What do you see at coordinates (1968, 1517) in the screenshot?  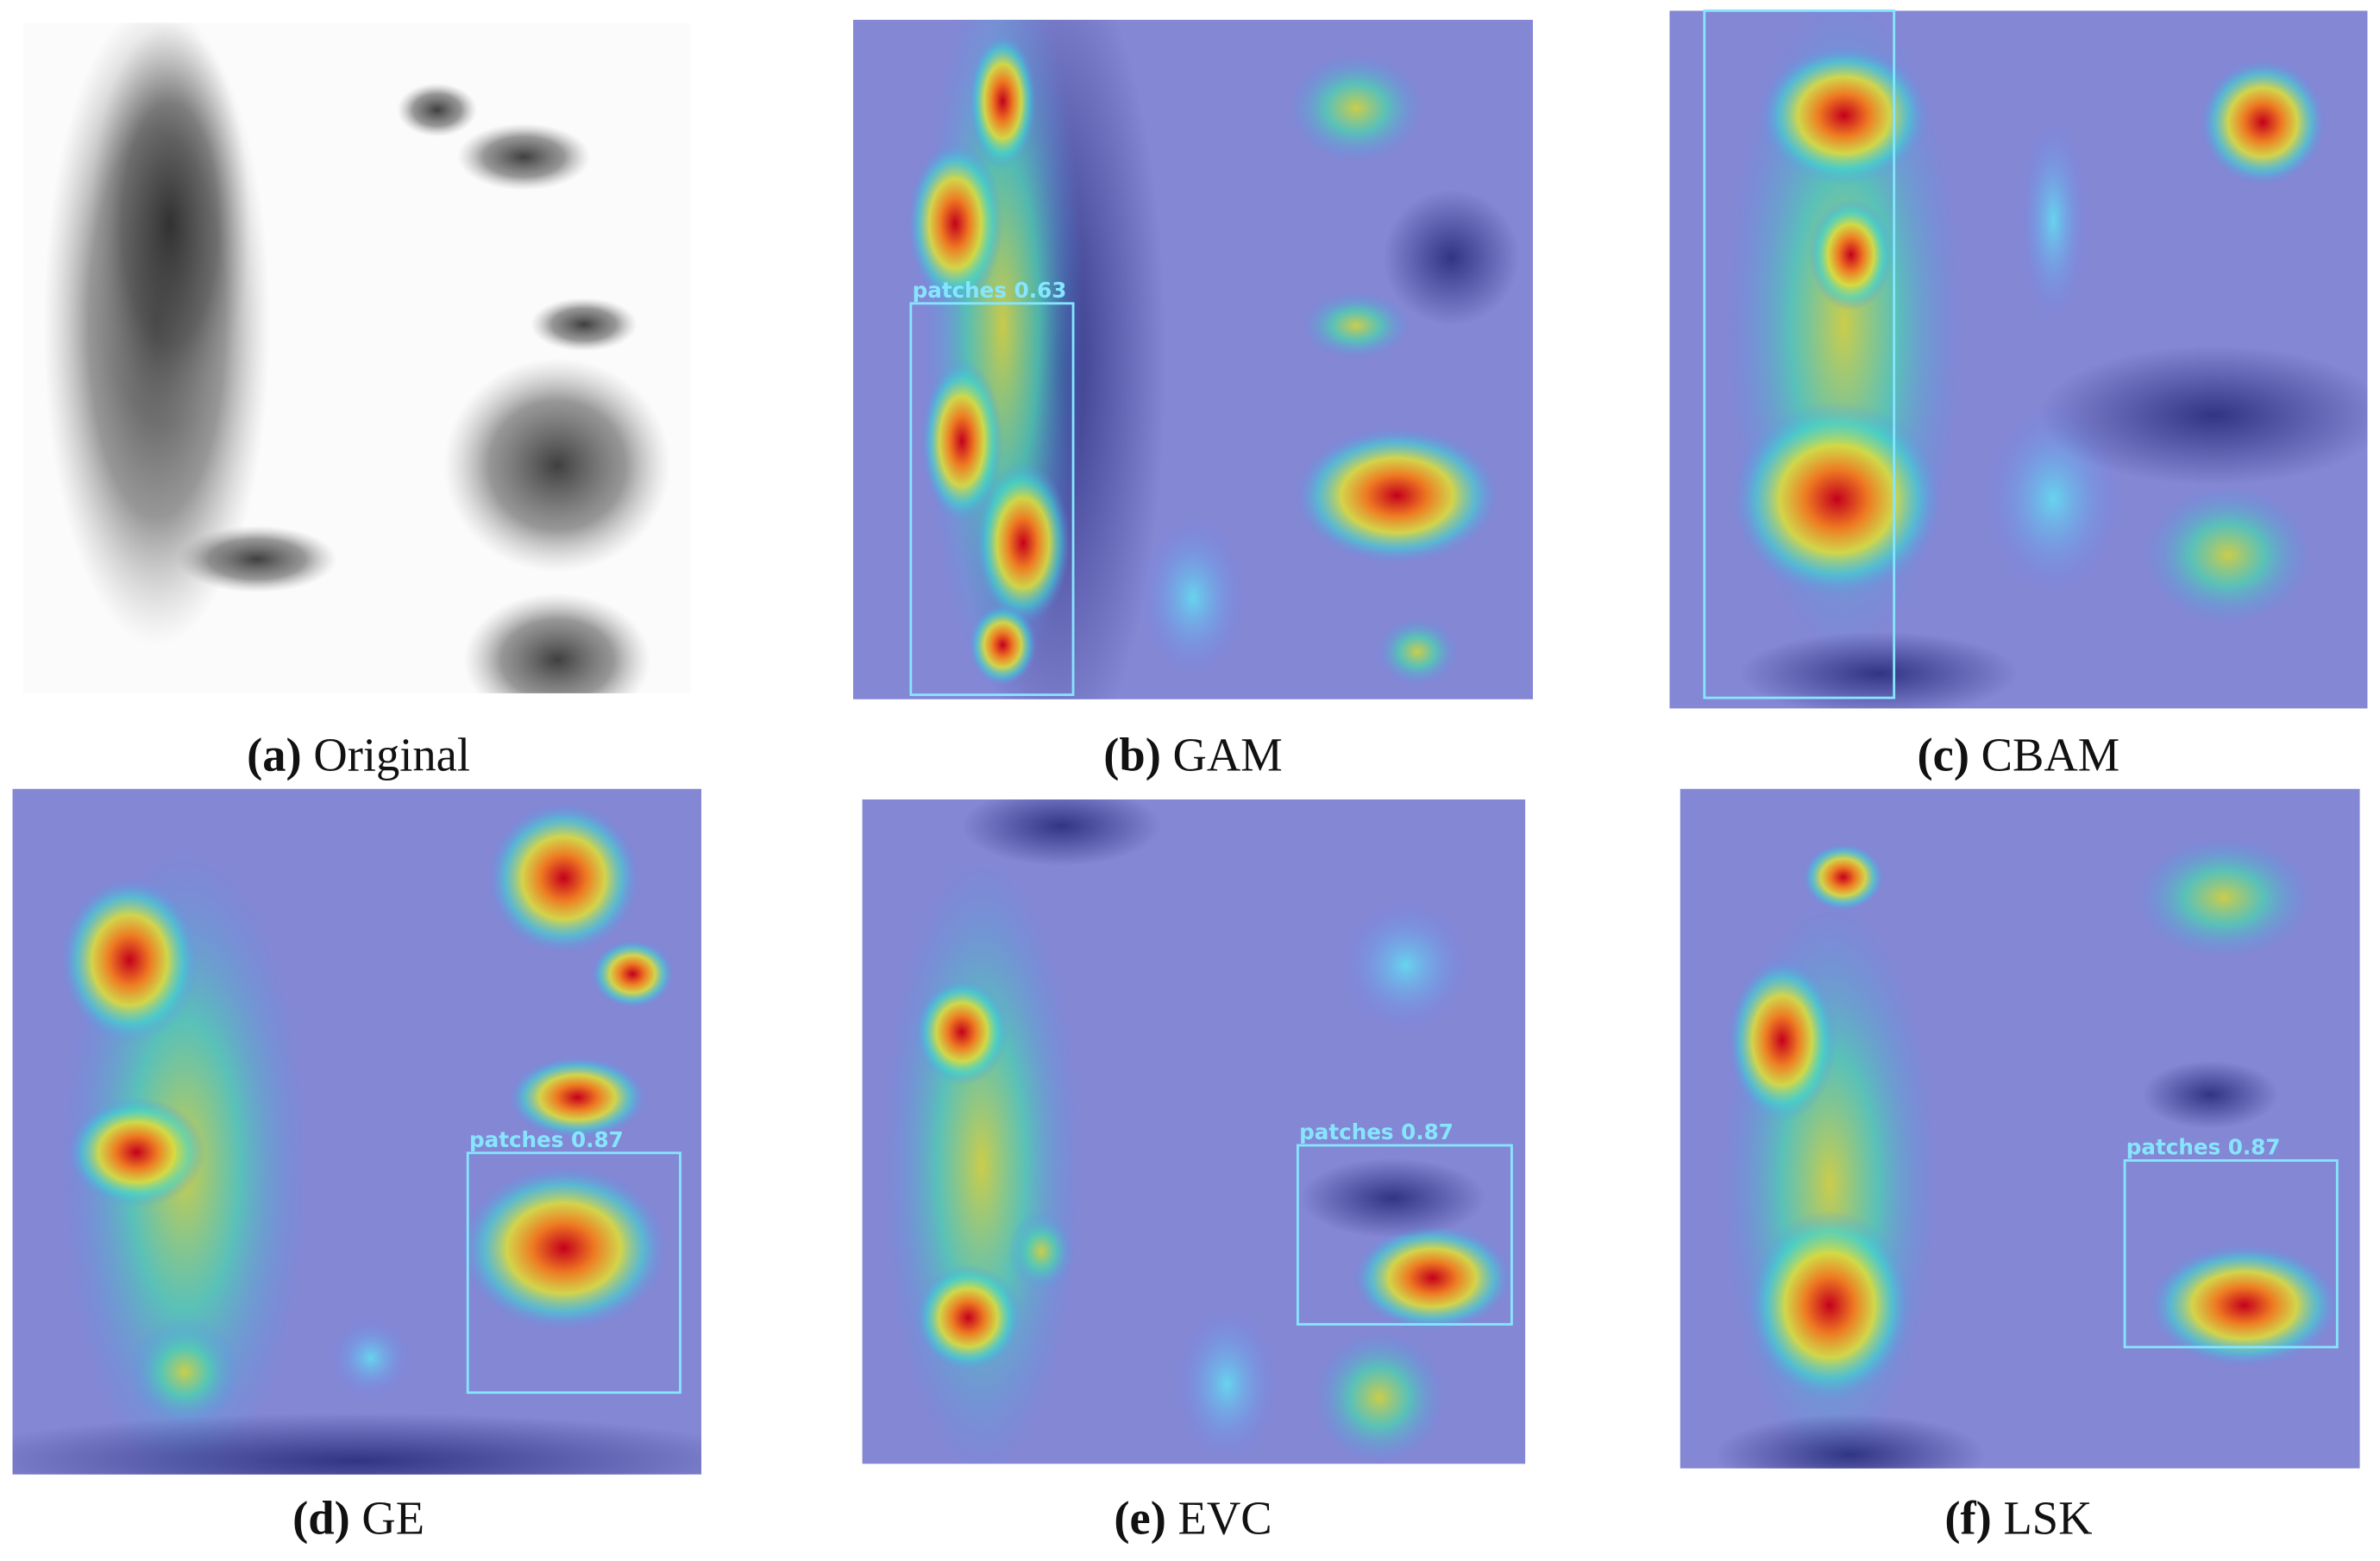 I see `caption-letter: (f)` at bounding box center [1968, 1517].